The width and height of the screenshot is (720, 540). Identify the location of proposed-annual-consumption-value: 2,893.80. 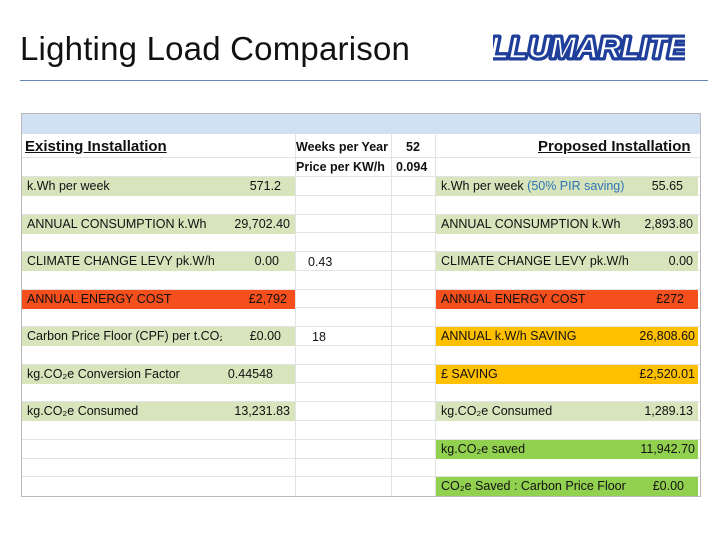
(663, 224).